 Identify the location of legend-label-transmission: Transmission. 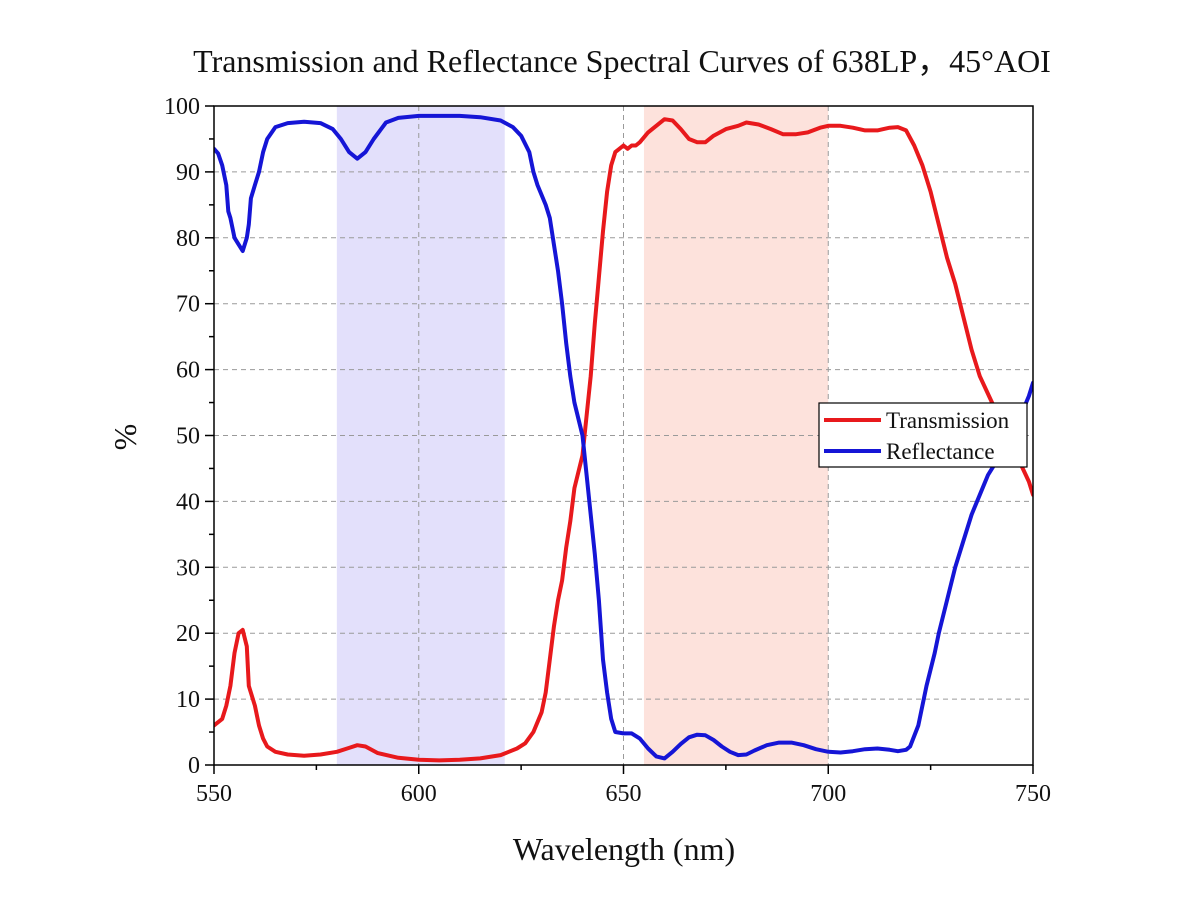
(948, 420).